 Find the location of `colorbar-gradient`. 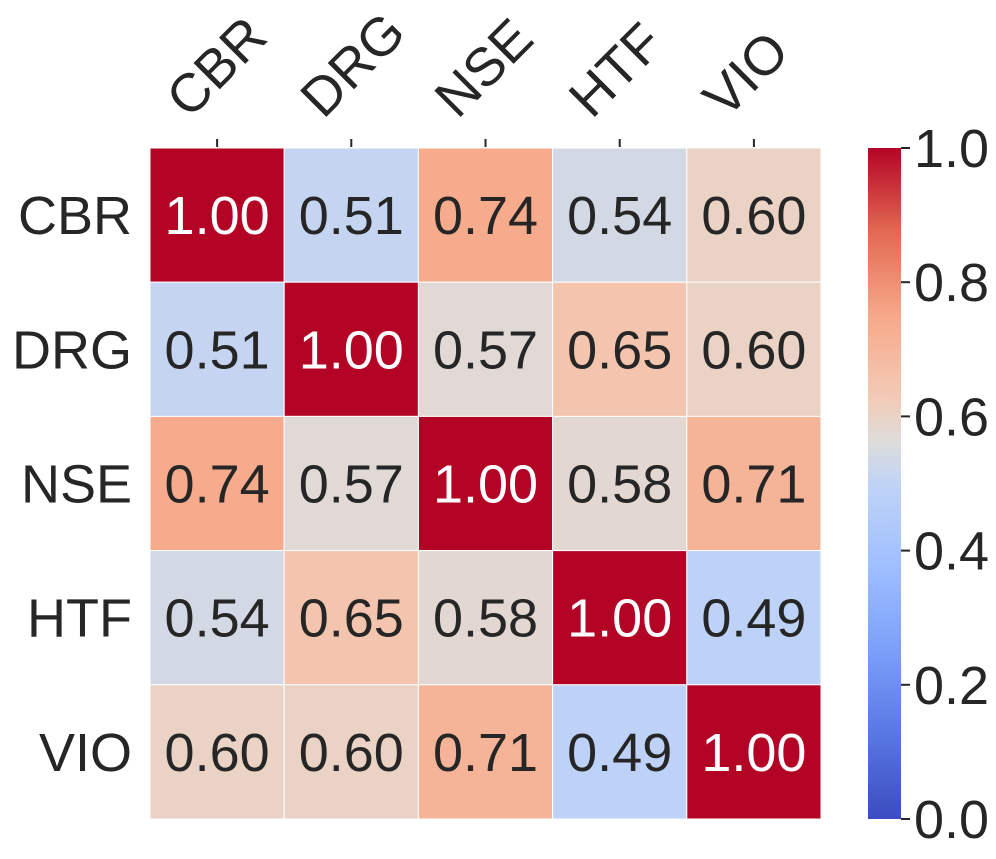

colorbar-gradient is located at coordinates (884, 483).